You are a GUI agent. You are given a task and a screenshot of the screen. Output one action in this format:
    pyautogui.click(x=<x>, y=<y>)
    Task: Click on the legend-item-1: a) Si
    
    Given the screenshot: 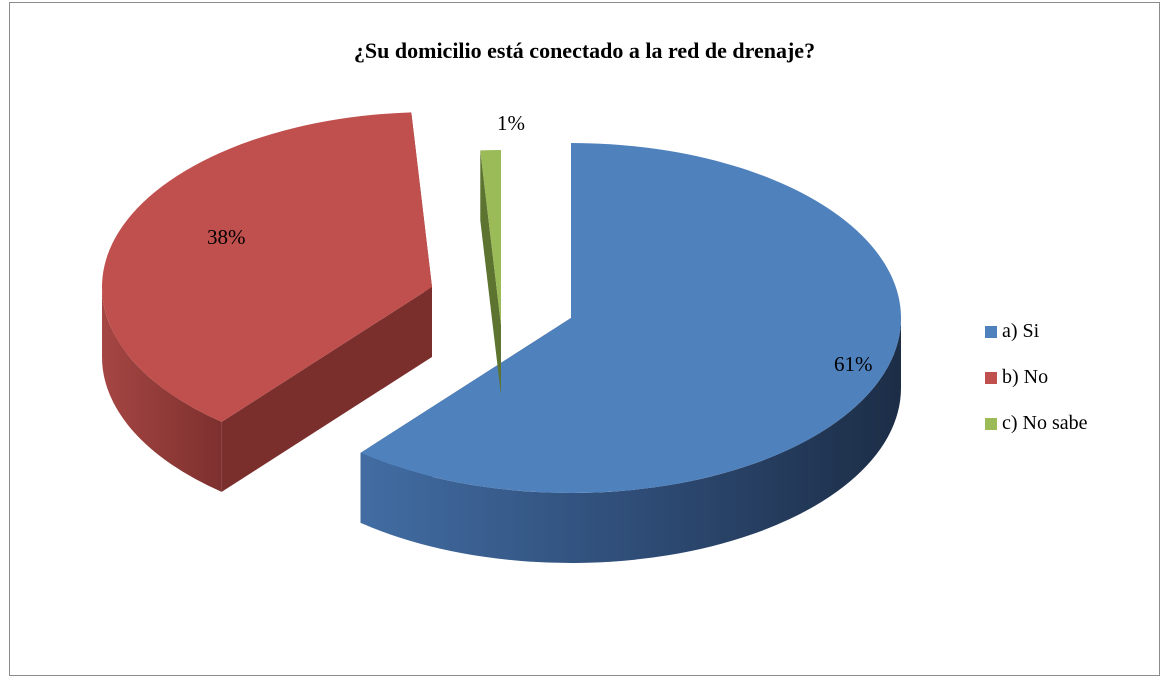 What is the action you would take?
    pyautogui.click(x=1036, y=331)
    